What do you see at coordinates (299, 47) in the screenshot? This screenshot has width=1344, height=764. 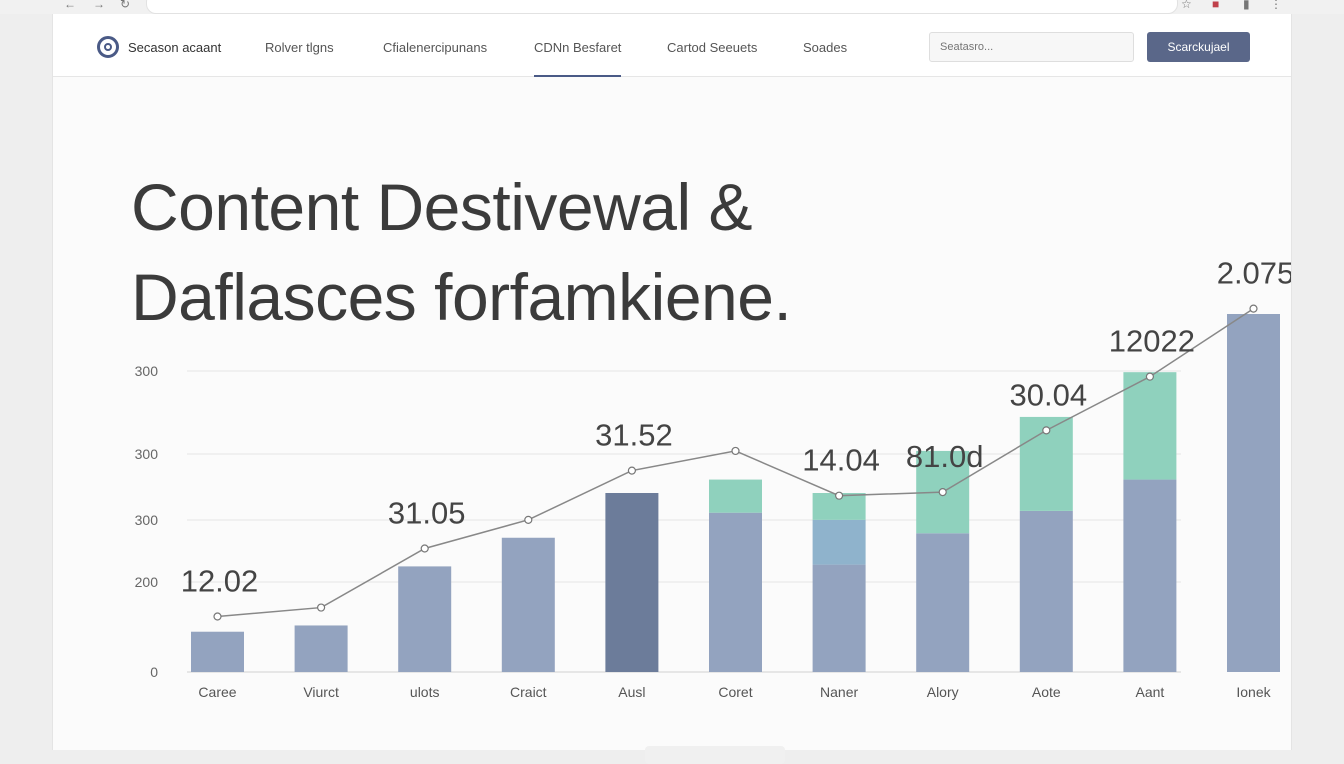 I see `nav-link-1: Rolver tlgns` at bounding box center [299, 47].